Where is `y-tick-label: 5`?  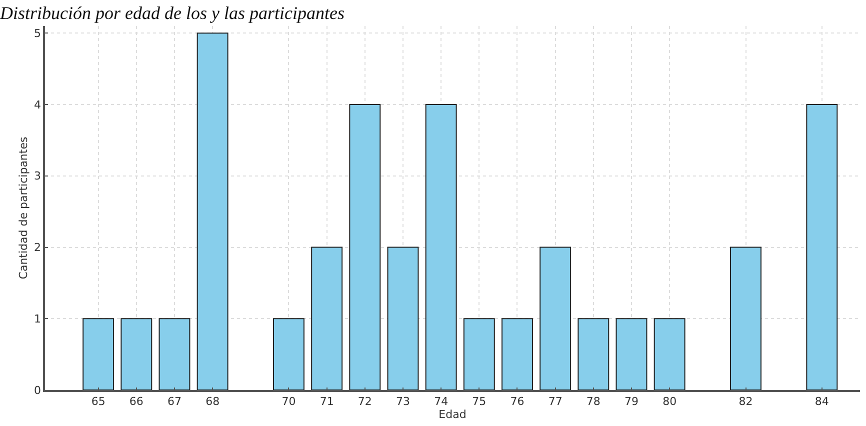 y-tick-label: 5 is located at coordinates (38, 33).